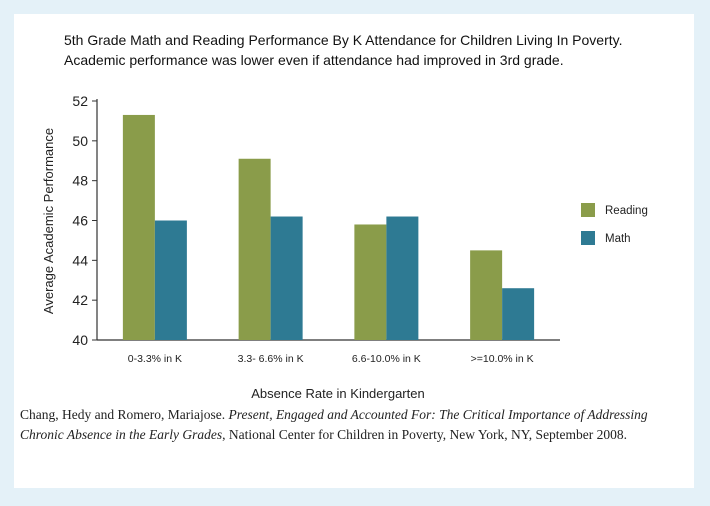 This screenshot has width=710, height=506. I want to click on x-tick-label: 6.6-10.0% in K, so click(386, 359).